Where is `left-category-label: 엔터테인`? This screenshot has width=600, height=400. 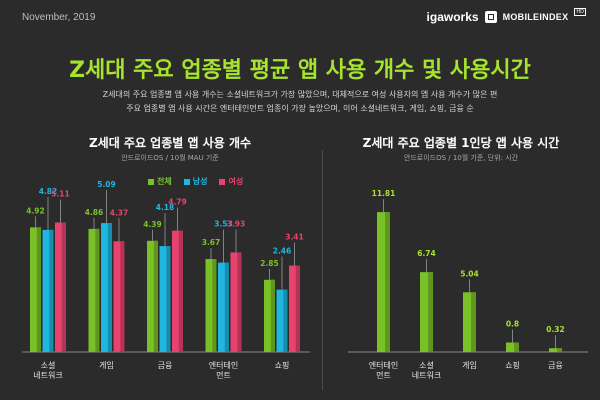 left-category-label: 엔터테인 is located at coordinates (223, 365).